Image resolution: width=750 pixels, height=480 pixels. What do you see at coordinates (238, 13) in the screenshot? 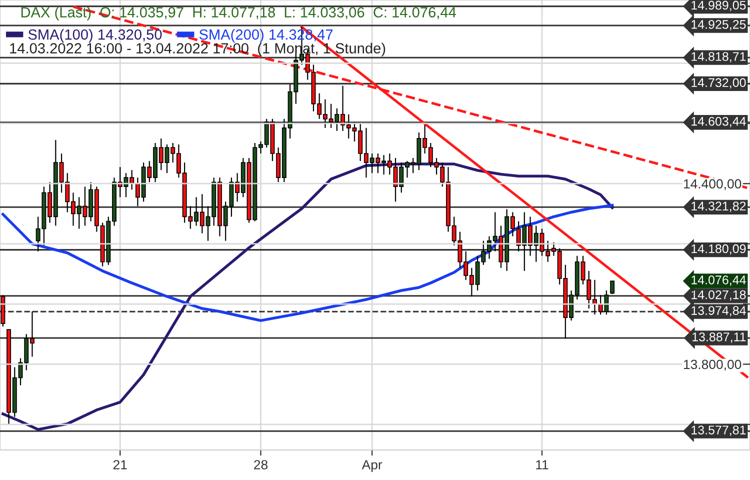
I see `chart-title: DAX (Last) O: 14.035,97 H: 14.077,18 L: 14.033,06 C: 14.076,44` at bounding box center [238, 13].